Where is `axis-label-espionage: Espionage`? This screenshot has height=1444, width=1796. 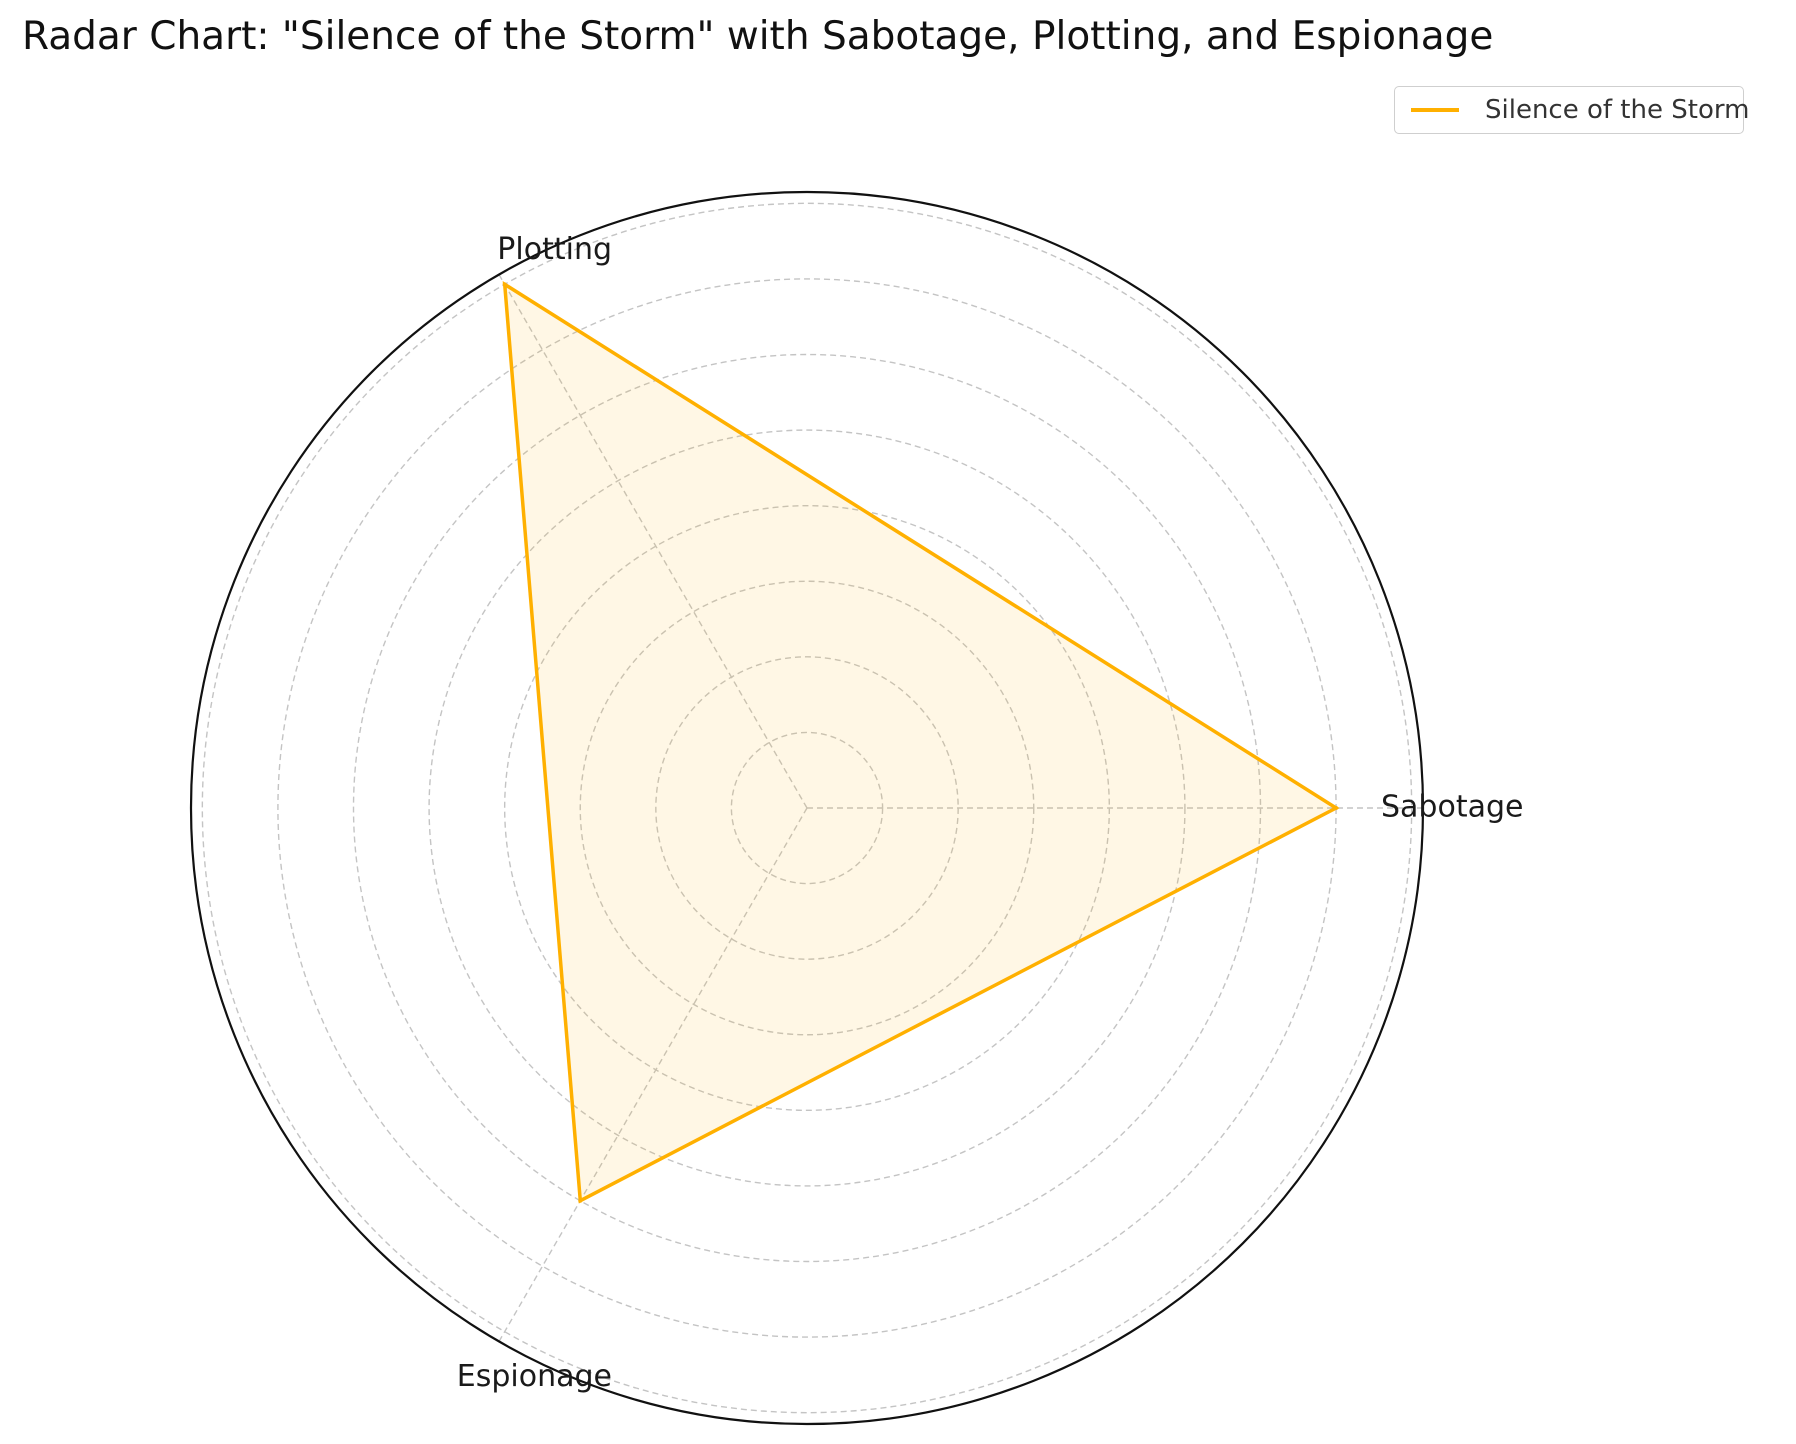
axis-label-espionage: Espionage is located at coordinates (534, 1376).